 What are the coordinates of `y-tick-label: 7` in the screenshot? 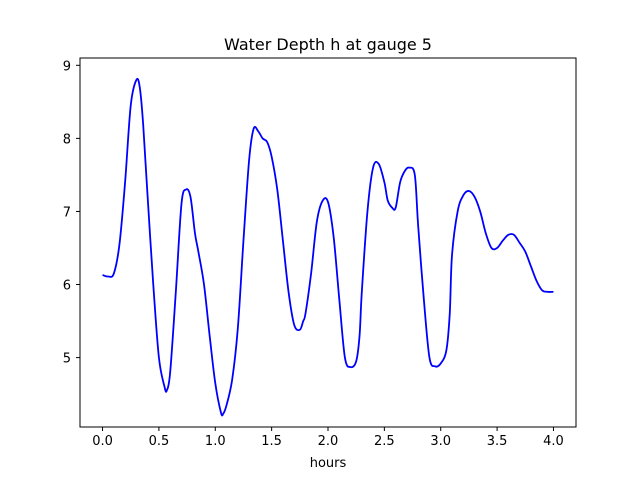 It's located at (67, 212).